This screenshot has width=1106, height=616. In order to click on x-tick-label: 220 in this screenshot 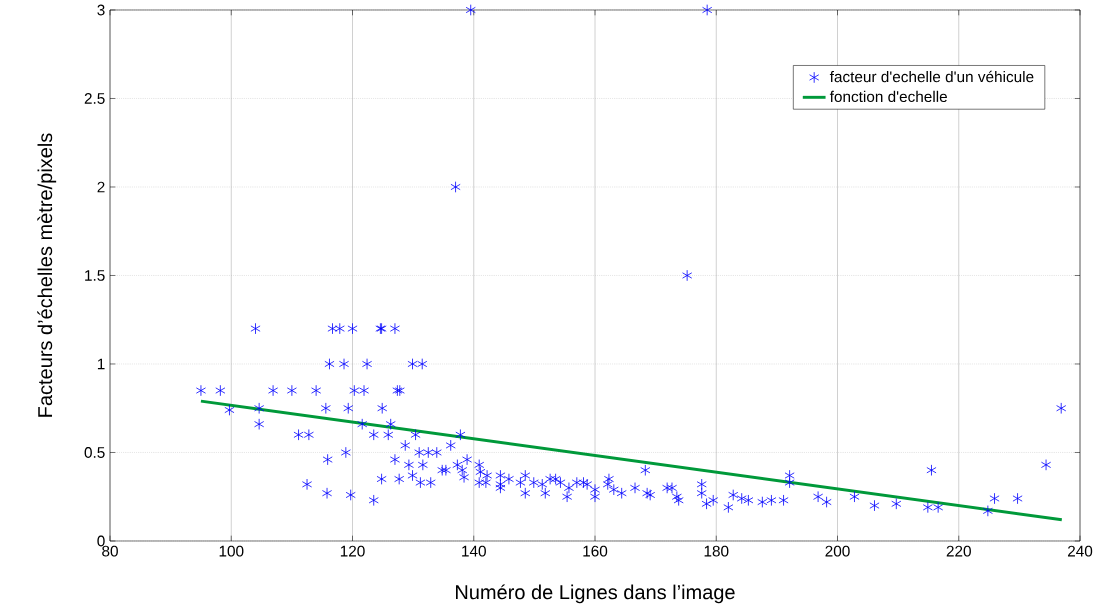, I will do `click(958, 551)`.